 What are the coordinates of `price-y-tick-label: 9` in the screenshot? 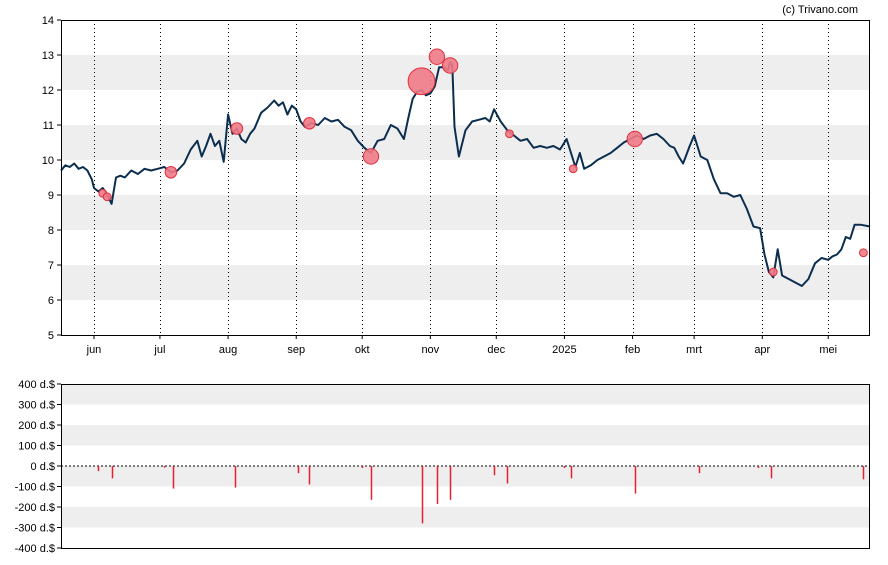 It's located at (51, 196).